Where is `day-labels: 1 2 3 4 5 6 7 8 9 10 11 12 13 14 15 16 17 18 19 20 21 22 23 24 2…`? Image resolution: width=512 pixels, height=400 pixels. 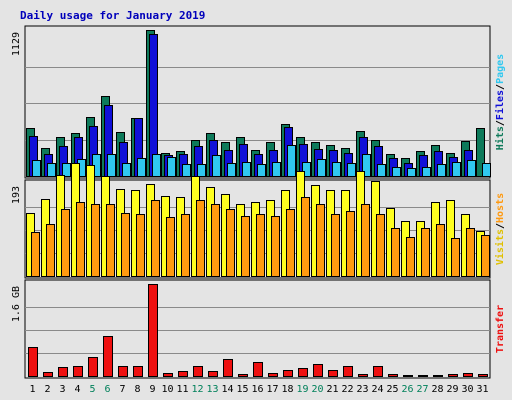 day-labels: 1 2 3 4 5 6 7 8 9 10 11 12 13 14 15 16 17 18 19 20 21 22 23 24 2… is located at coordinates (258, 389).